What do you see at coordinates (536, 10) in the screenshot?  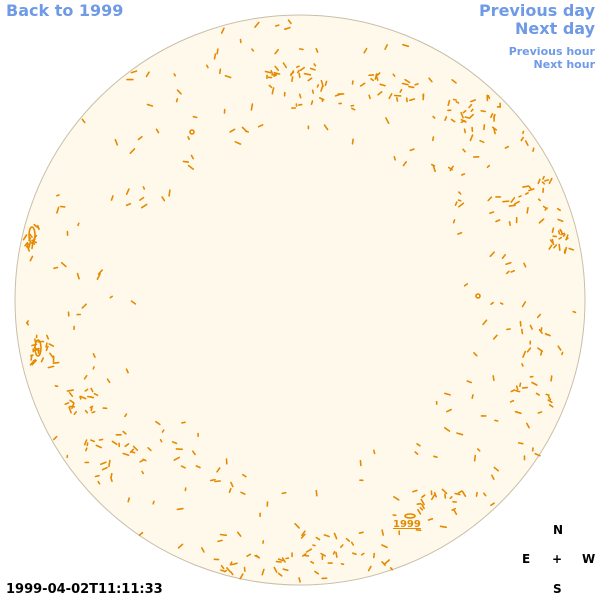 I see `previous-day-link: Previous day` at bounding box center [536, 10].